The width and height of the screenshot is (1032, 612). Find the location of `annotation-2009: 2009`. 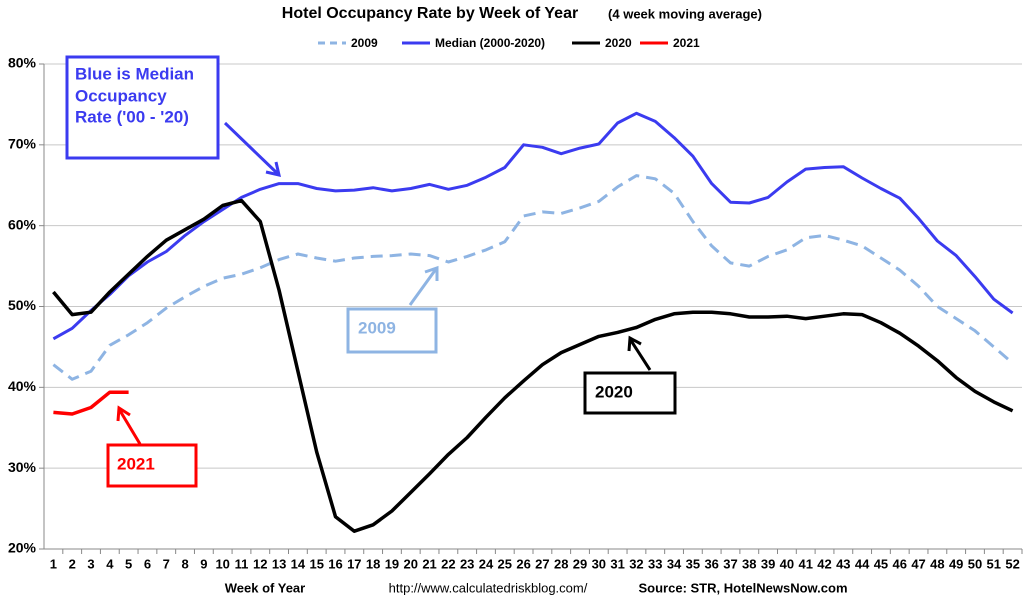

annotation-2009: 2009 is located at coordinates (392, 309).